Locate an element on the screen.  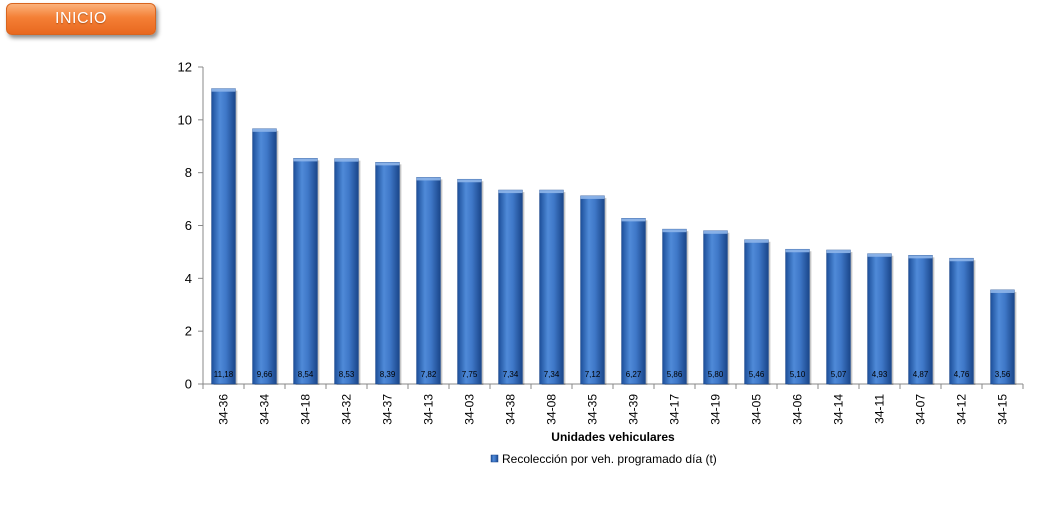
x-tick-label: 34-06 is located at coordinates (798, 409).